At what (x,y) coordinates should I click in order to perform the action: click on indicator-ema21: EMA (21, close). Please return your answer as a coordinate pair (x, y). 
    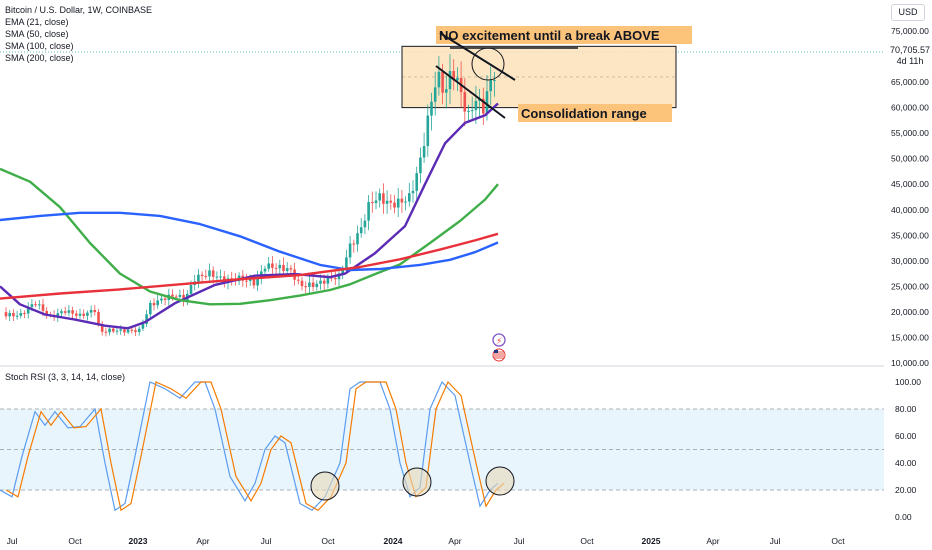
    Looking at the image, I should click on (37, 22).